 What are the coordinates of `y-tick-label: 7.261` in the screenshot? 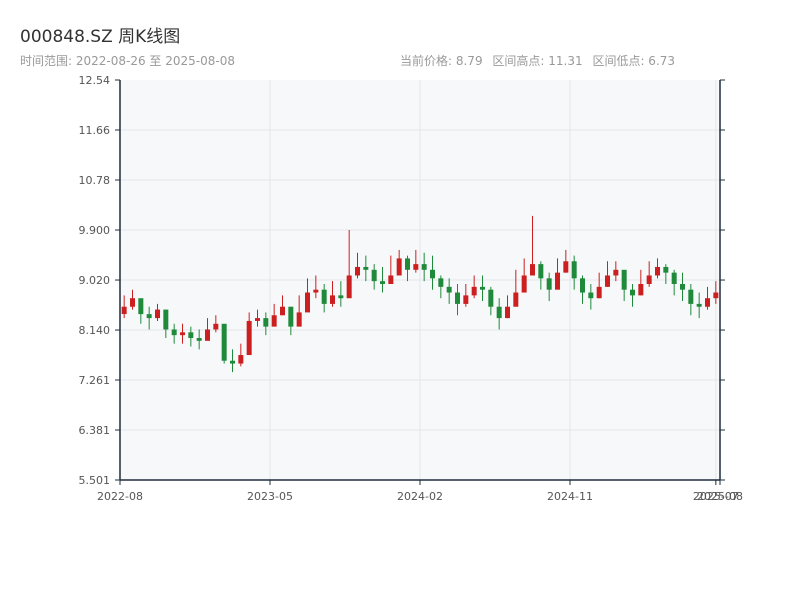 It's located at (95, 380).